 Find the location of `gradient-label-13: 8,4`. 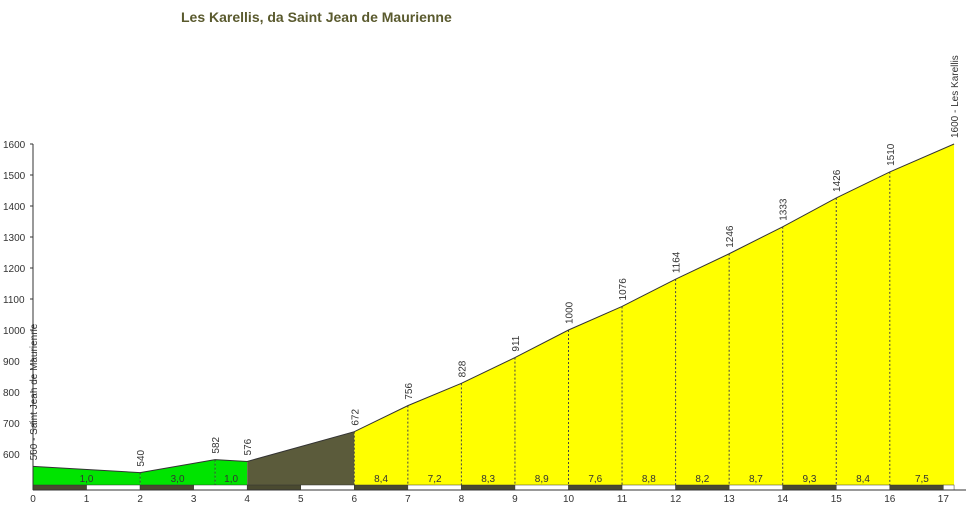

gradient-label-13: 8,4 is located at coordinates (863, 479).